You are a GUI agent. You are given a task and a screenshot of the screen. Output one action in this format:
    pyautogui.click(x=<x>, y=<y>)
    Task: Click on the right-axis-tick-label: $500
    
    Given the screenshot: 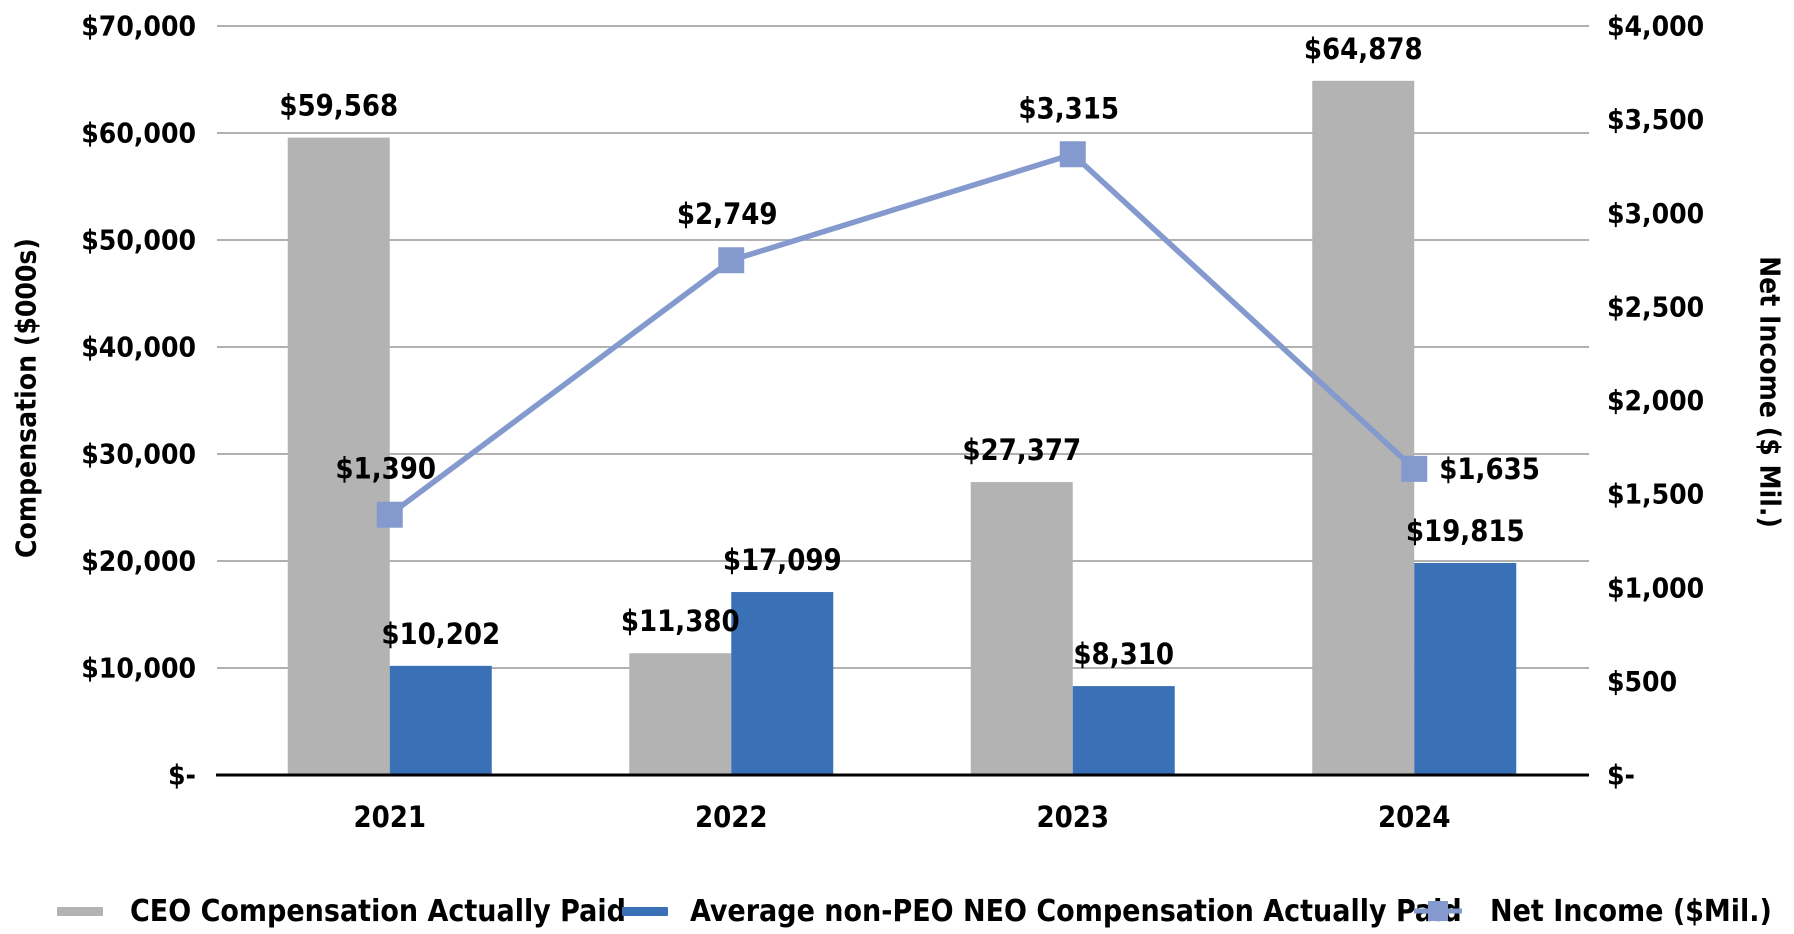 What is the action you would take?
    pyautogui.click(x=1642, y=681)
    